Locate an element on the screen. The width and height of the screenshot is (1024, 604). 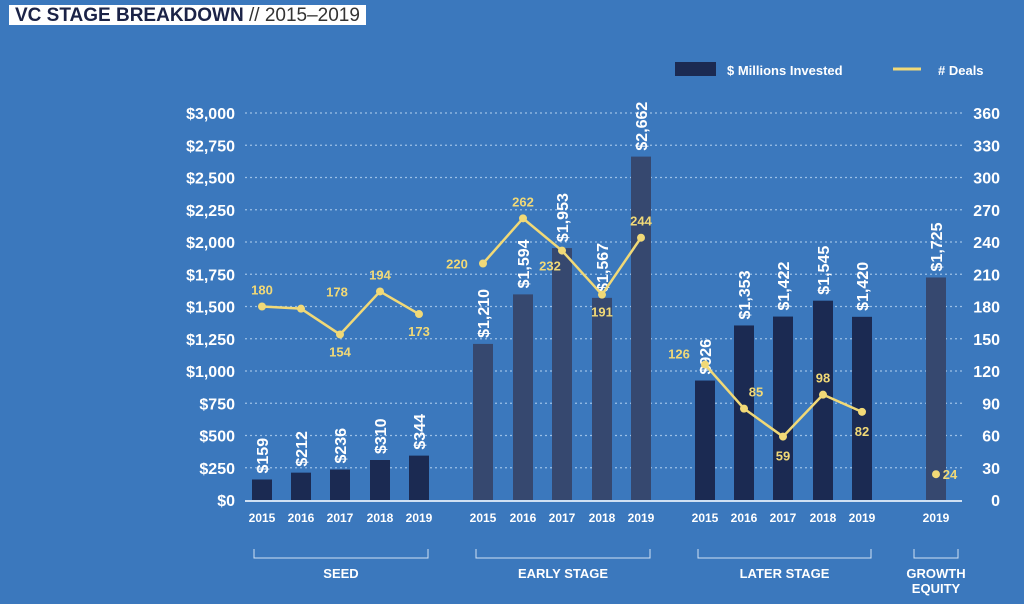
deals-value-label: 180 is located at coordinates (262, 290).